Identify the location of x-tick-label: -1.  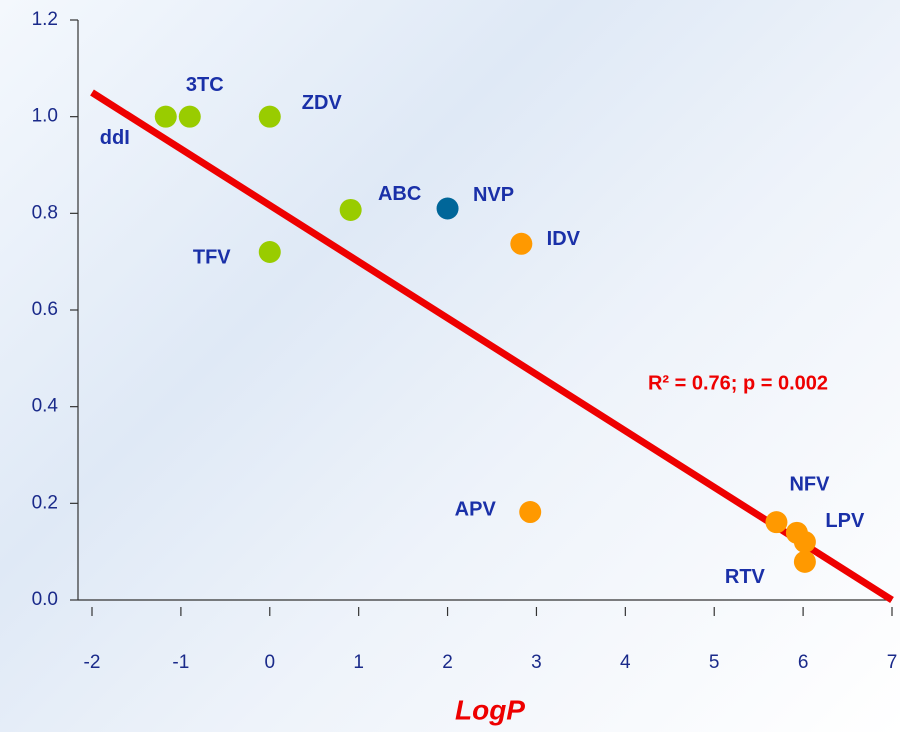
(180, 662).